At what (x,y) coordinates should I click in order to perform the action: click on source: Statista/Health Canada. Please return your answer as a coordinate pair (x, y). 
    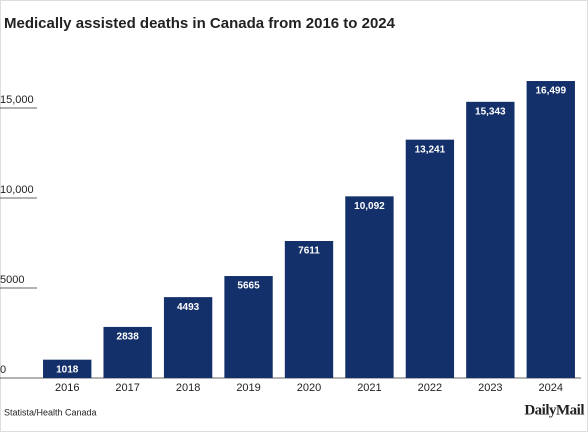
    Looking at the image, I should click on (50, 412).